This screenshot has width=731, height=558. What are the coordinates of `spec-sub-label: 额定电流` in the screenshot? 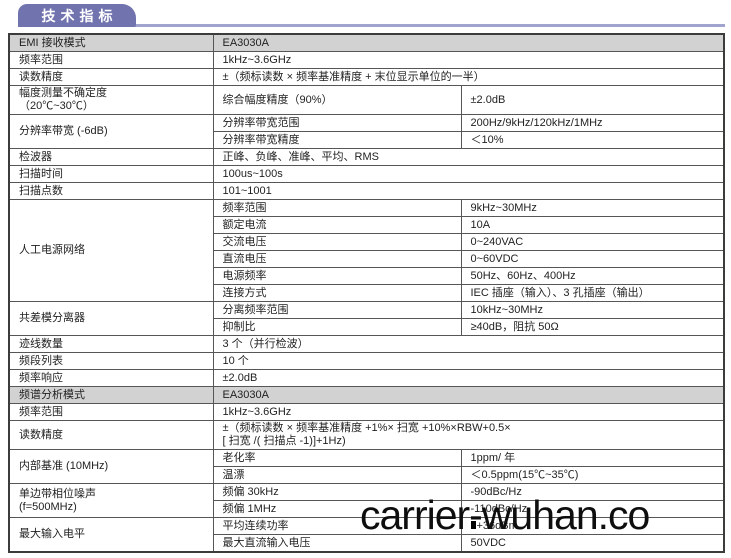 It's located at (337, 225).